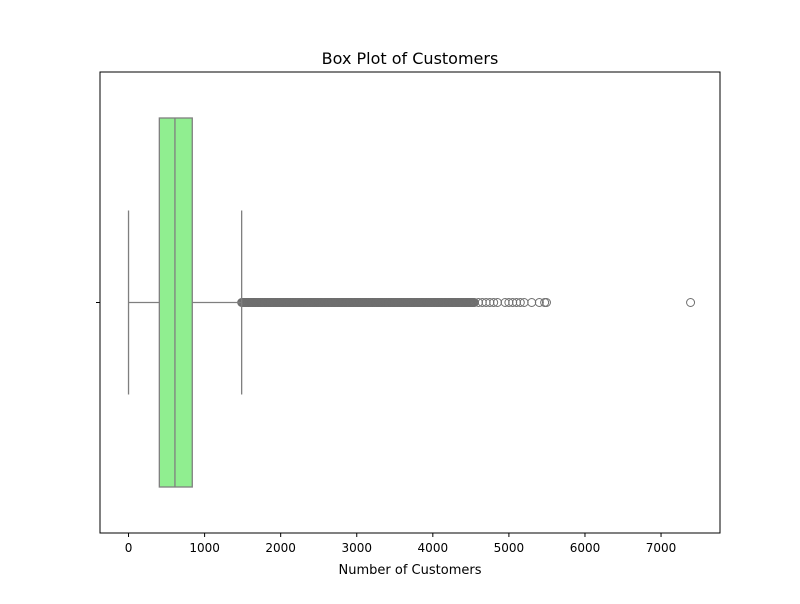  I want to click on outliers-layer, so click(466, 302).